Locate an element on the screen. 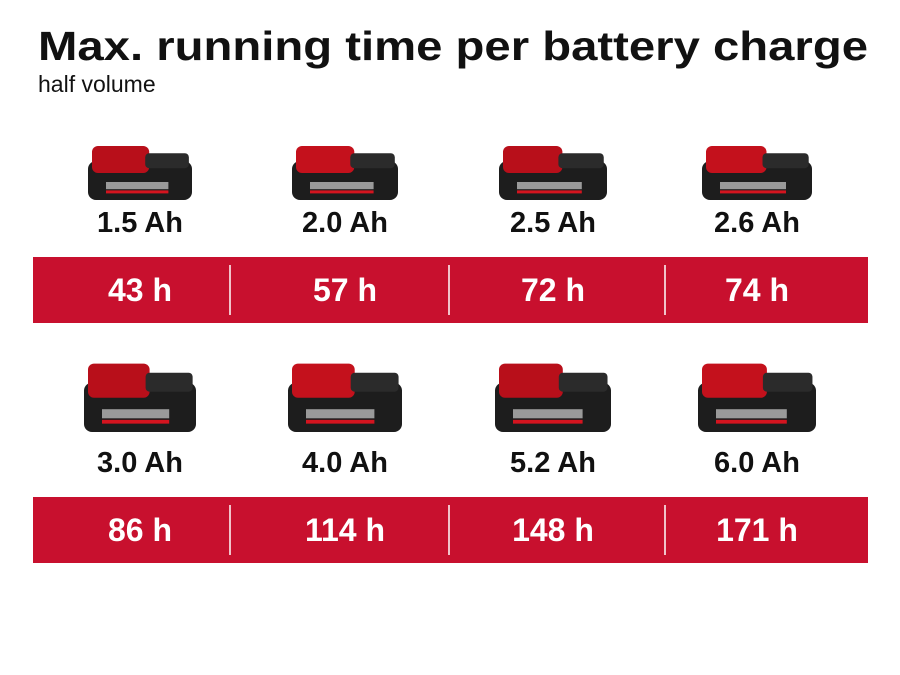 The width and height of the screenshot is (900, 675). runtime-label: 43 h is located at coordinates (140, 290).